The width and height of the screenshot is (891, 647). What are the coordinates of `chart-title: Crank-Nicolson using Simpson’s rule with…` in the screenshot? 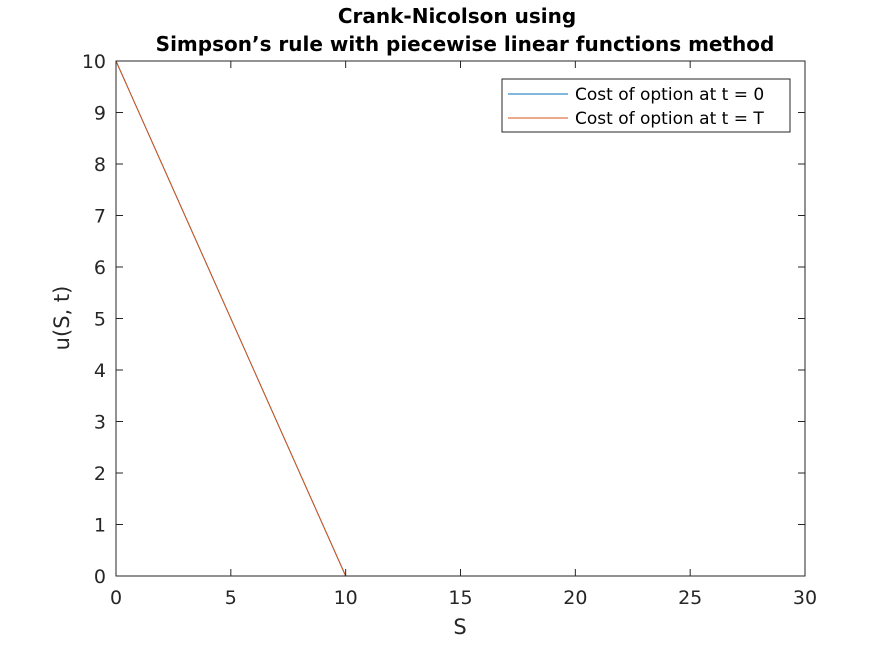 It's located at (465, 30).